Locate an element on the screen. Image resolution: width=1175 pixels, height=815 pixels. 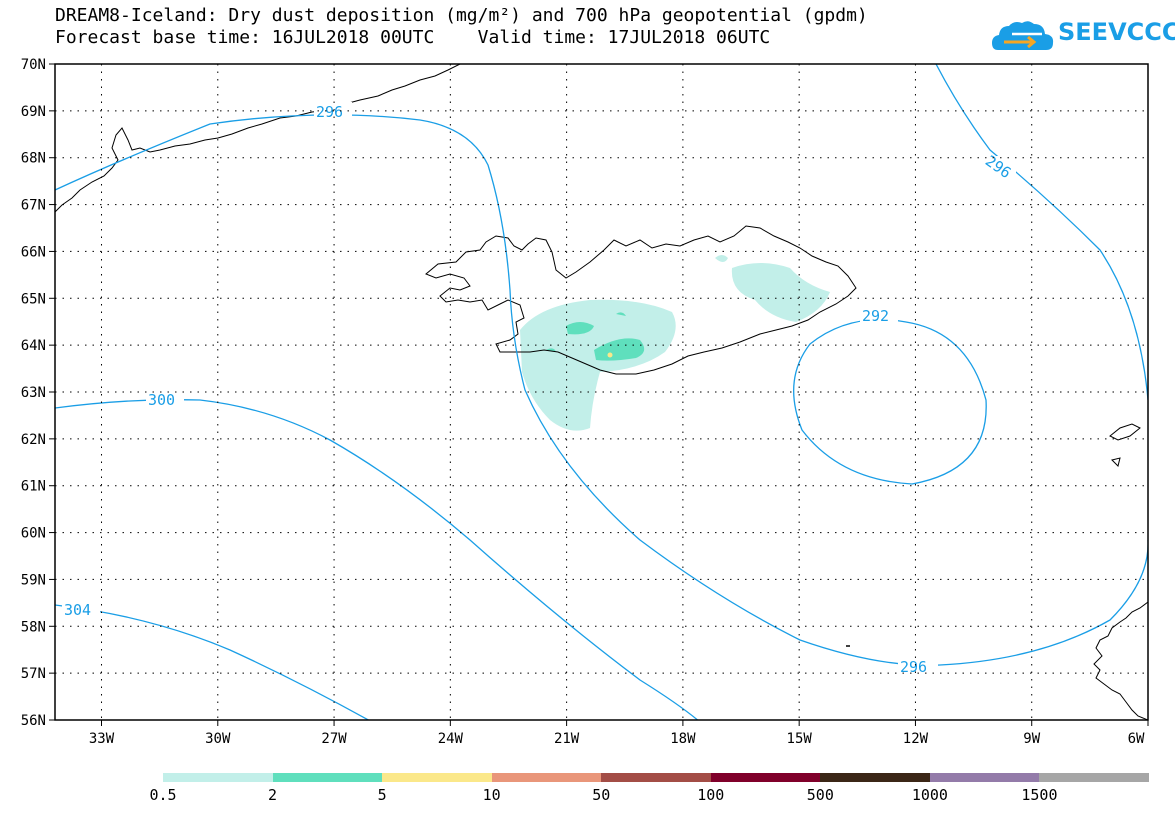
lon-label: 21W is located at coordinates (567, 739).